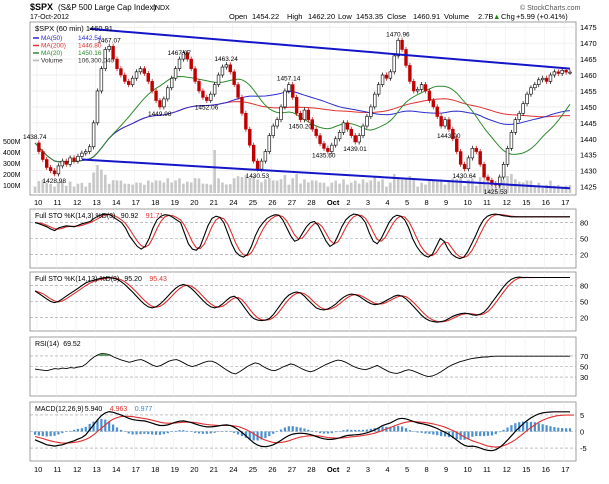 This screenshot has height=484, width=609. What do you see at coordinates (588, 91) in the screenshot?
I see `price-tick-label: 1455` at bounding box center [588, 91].